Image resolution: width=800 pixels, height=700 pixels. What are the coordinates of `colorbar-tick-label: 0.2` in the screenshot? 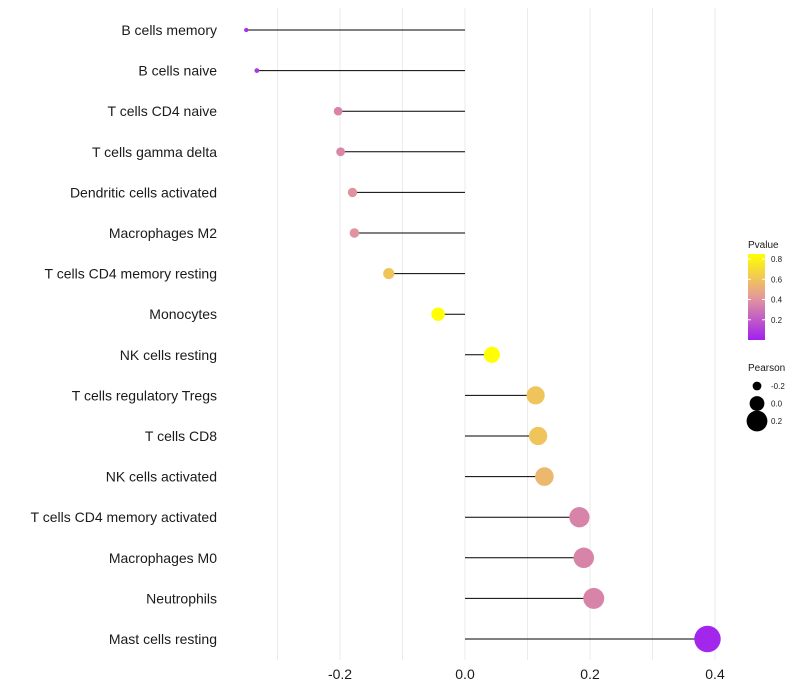 It's located at (777, 320).